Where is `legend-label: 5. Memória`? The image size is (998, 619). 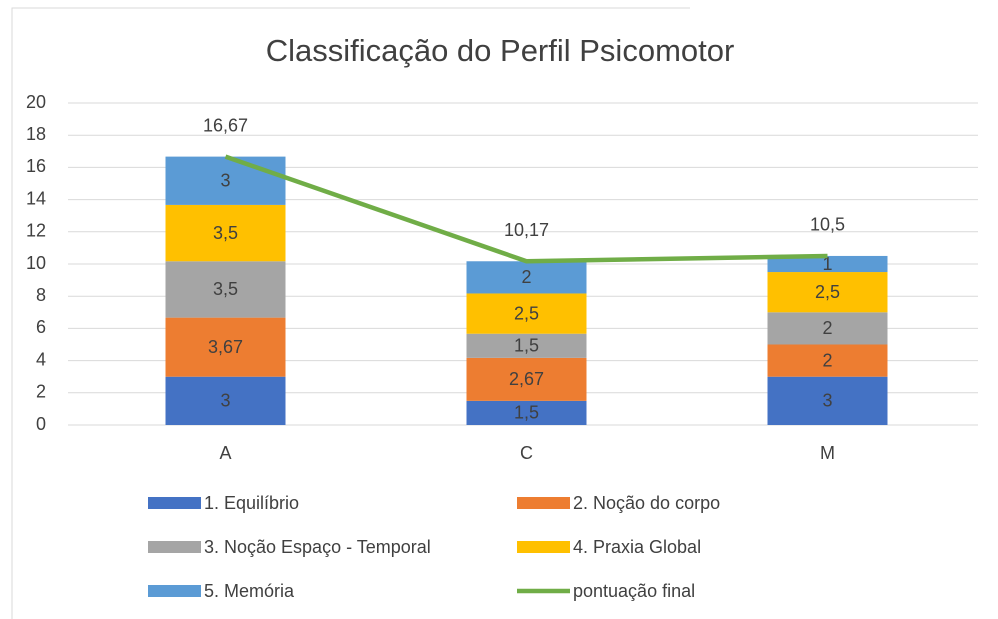
legend-label: 5. Memória is located at coordinates (249, 591).